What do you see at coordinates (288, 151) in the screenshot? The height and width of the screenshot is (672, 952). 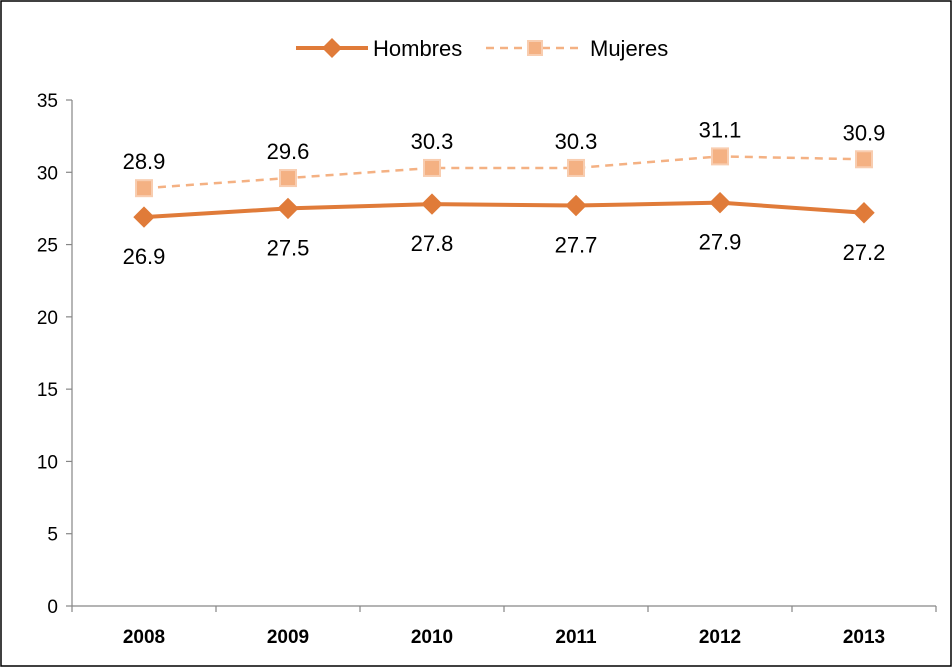 I see `data-label-mujeres: 29.6` at bounding box center [288, 151].